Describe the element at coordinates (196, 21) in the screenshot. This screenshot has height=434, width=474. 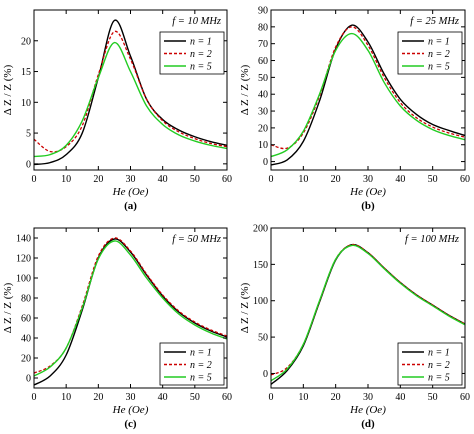
I see `frequency-label: f = 10 MHz` at that location.